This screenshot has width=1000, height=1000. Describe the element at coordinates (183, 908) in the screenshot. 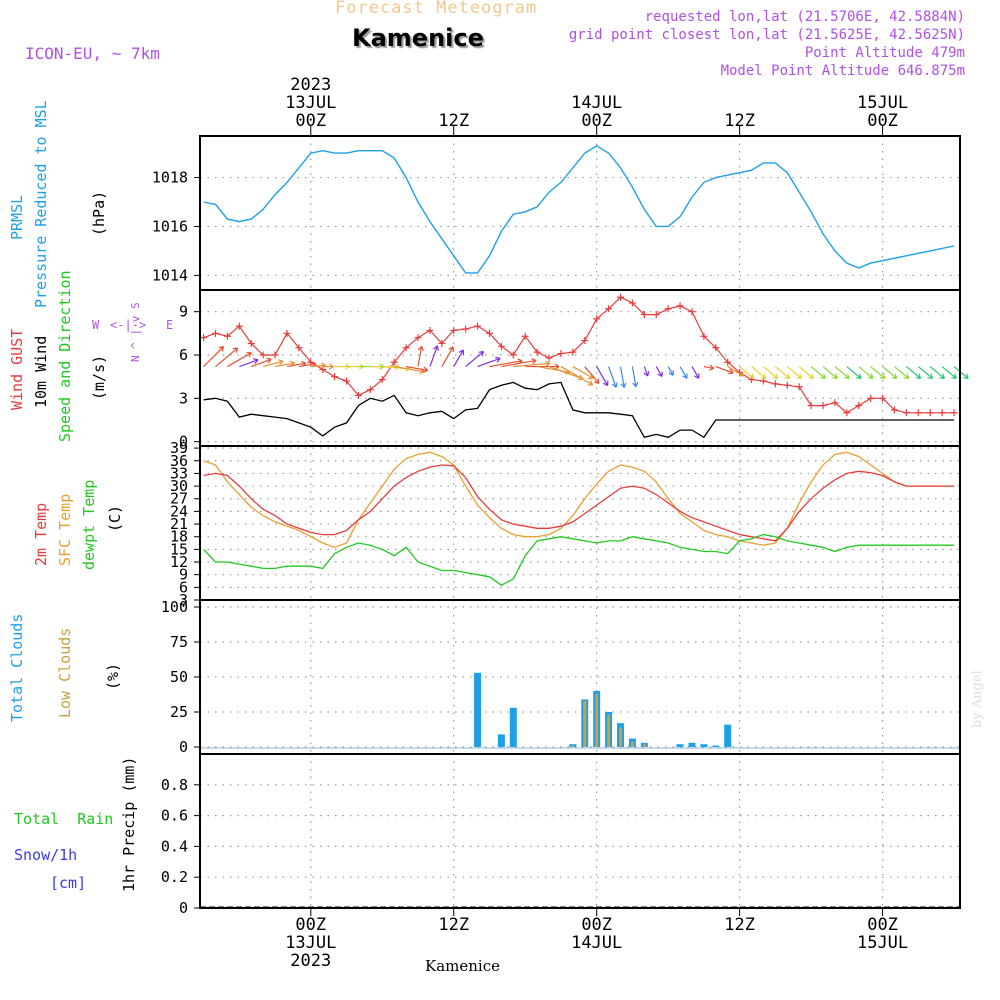

I see `precip-ytick-label: 0` at that location.